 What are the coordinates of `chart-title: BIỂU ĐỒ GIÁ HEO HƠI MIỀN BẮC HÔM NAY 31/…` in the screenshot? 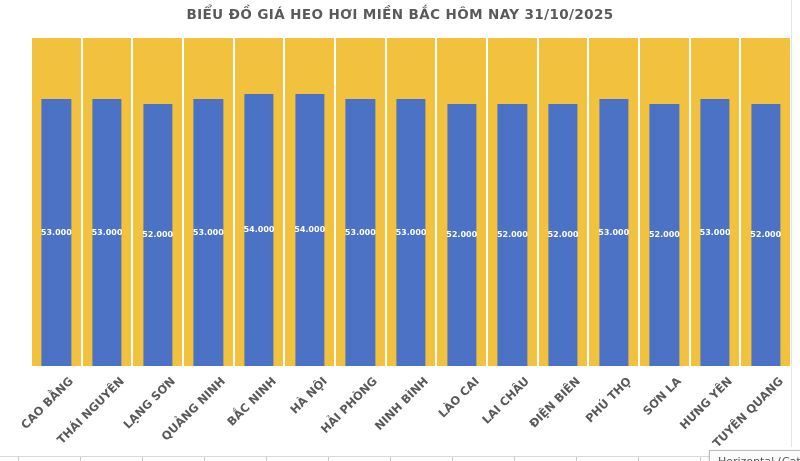 It's located at (400, 15).